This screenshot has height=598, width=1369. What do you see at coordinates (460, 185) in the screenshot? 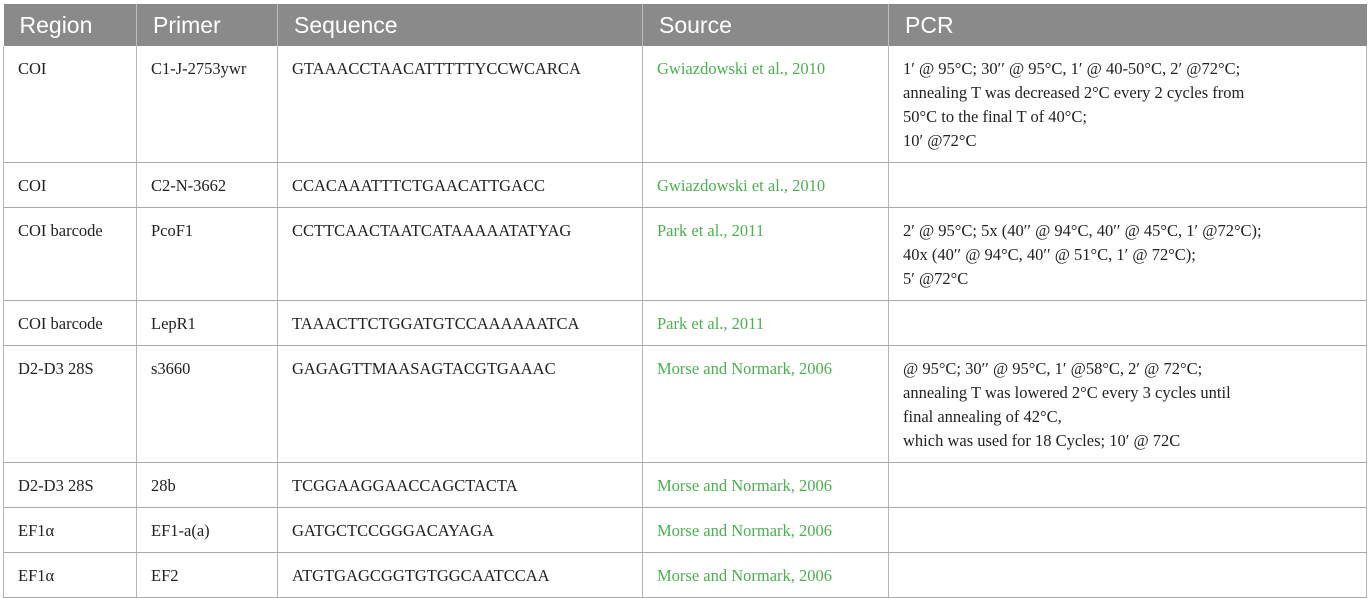
I see `cell-sequence: CCACAAATTTCTGAACATTGACC` at bounding box center [460, 185].